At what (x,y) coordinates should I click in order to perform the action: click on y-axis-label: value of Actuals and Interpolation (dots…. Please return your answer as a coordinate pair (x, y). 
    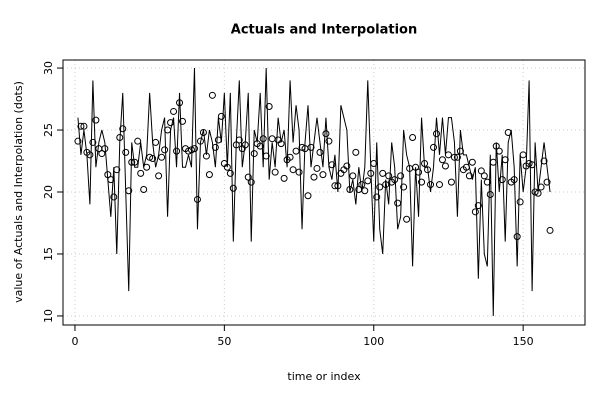
    Looking at the image, I should click on (18, 192).